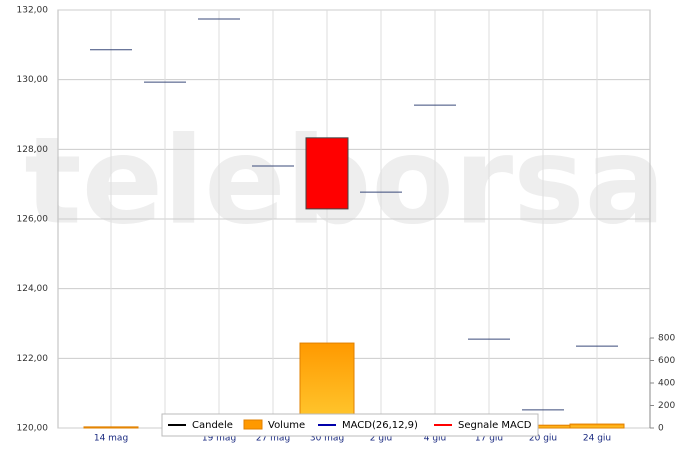 Image resolution: width=700 pixels, height=451 pixels. What do you see at coordinates (33, 150) in the screenshot?
I see `y-tick-label: 128,00` at bounding box center [33, 150].